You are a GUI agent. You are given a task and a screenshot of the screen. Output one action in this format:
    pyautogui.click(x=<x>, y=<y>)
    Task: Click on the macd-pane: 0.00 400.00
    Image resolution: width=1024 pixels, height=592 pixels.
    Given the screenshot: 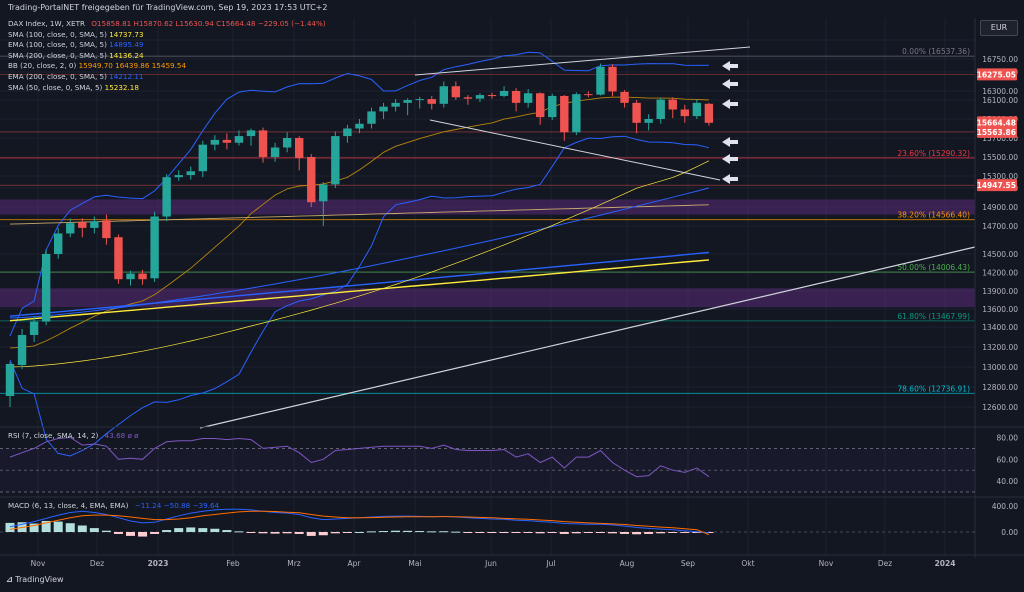 What is the action you would take?
    pyautogui.click(x=509, y=519)
    